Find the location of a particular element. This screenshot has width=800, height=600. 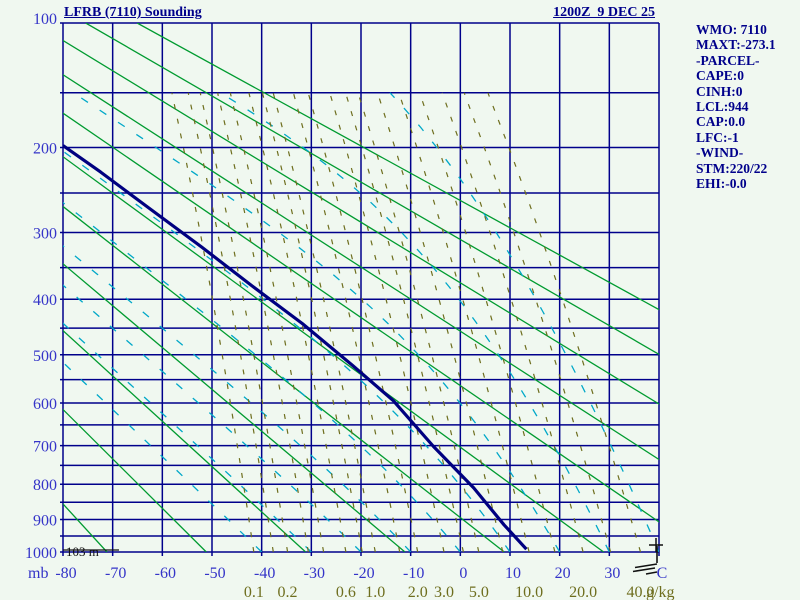

mixing-ratio-tick-label: 0.2 is located at coordinates (288, 592).